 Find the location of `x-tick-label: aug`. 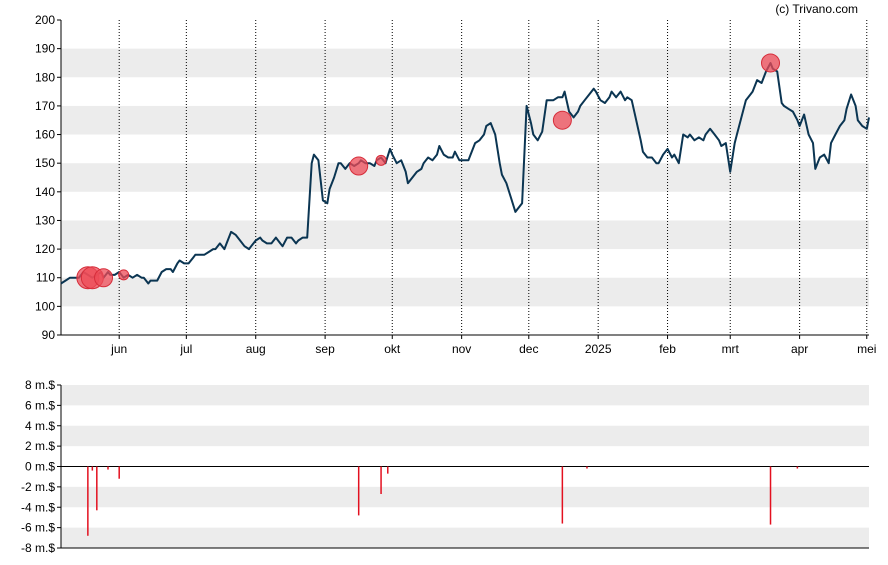

x-tick-label: aug is located at coordinates (256, 349).